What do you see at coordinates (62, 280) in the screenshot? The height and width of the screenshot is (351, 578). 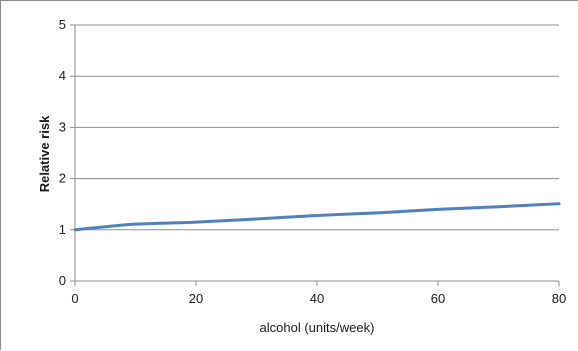 I see `y-tick-label: 0` at bounding box center [62, 280].